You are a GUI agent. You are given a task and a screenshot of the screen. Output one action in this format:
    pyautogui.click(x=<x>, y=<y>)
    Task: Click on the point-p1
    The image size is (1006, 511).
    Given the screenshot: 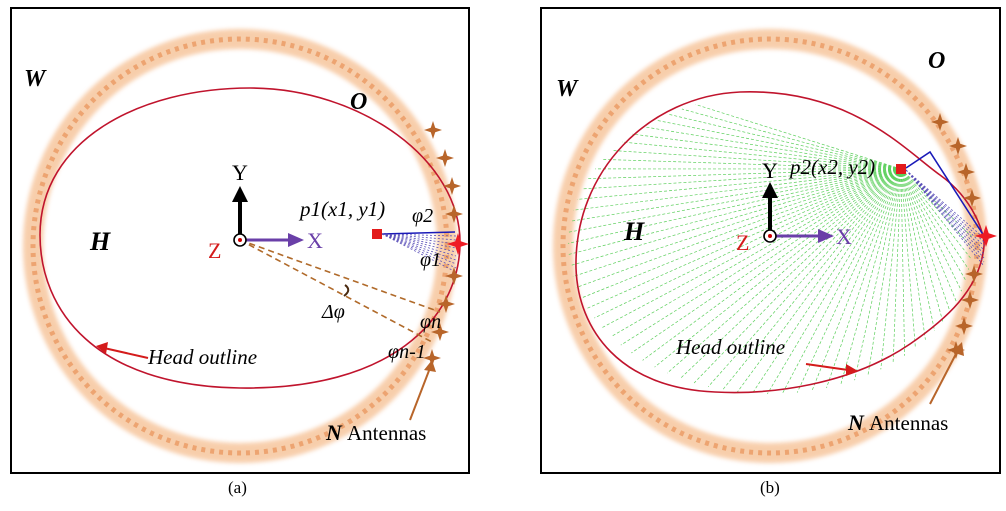 What is the action you would take?
    pyautogui.click(x=377, y=234)
    